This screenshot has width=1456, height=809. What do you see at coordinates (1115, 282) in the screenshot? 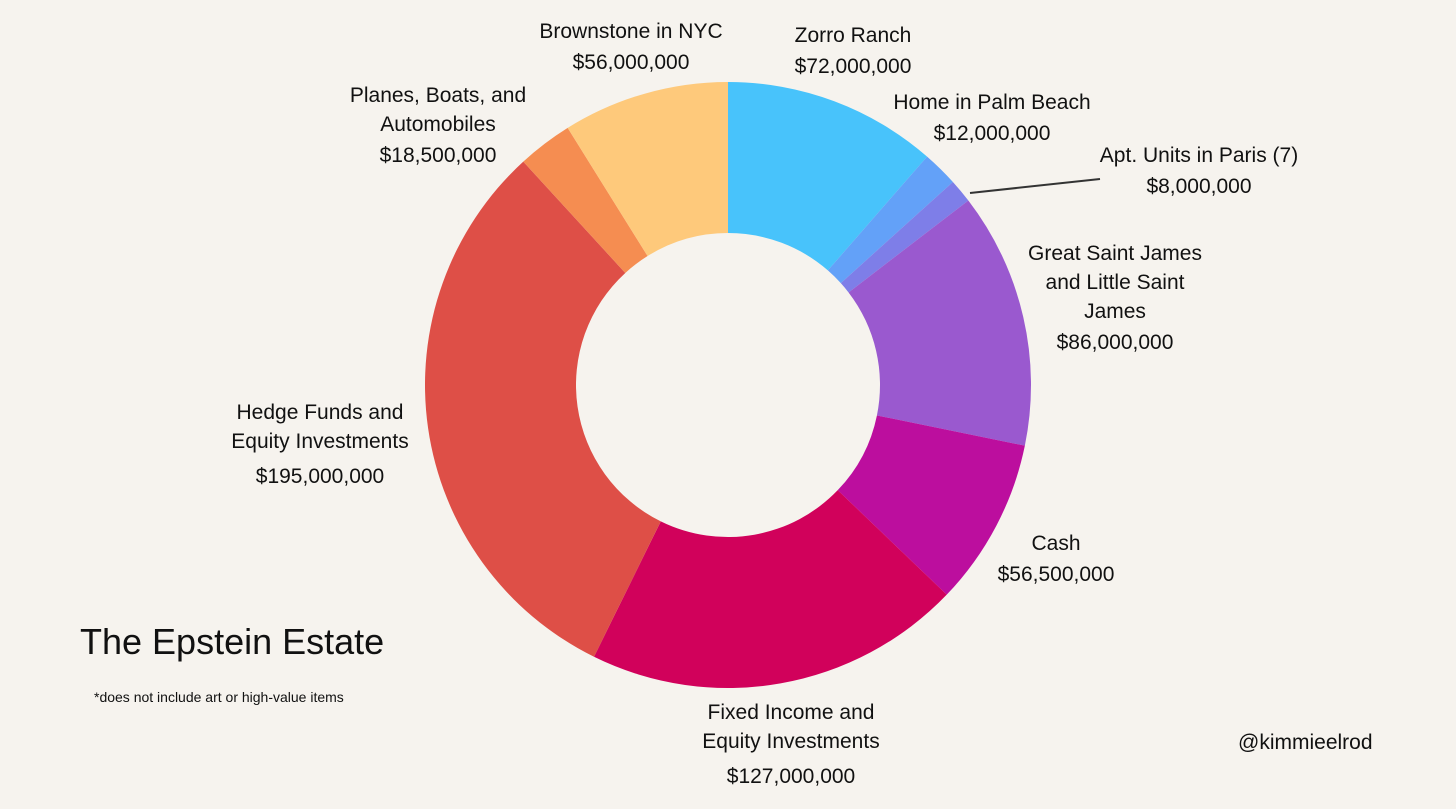
I see `label-saint-james-name: Great Saint James and Little Saint James` at bounding box center [1115, 282].